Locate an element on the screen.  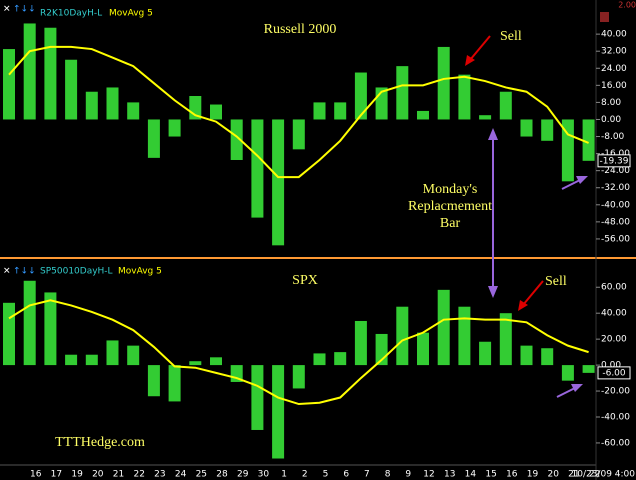
y-tick-label: -56.00 is located at coordinates (615, 239).